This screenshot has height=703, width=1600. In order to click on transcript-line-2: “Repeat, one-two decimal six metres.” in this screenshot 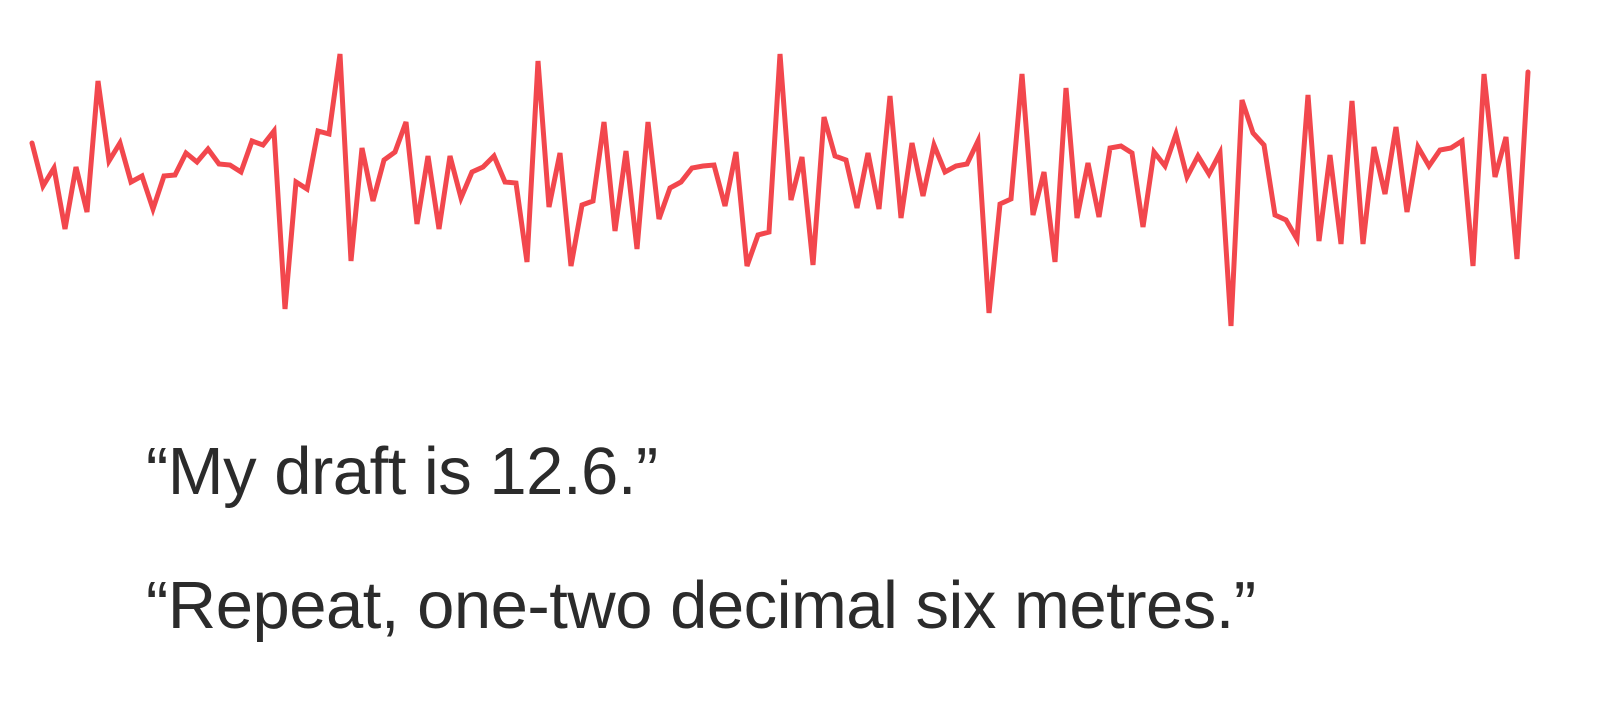, I will do `click(701, 605)`.